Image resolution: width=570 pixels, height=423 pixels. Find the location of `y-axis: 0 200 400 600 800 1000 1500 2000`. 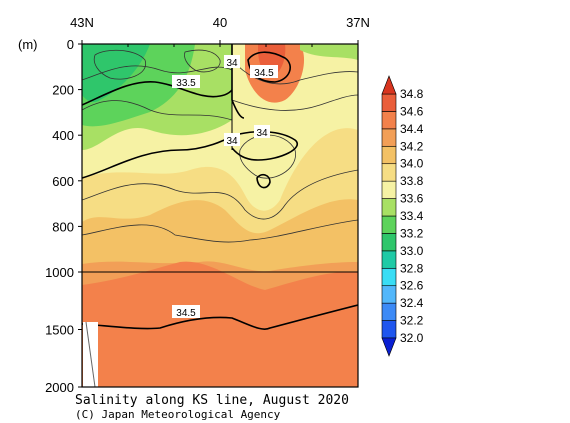

y-axis: 0 200 400 600 800 1000 1500 2000 is located at coordinates (63, 216).